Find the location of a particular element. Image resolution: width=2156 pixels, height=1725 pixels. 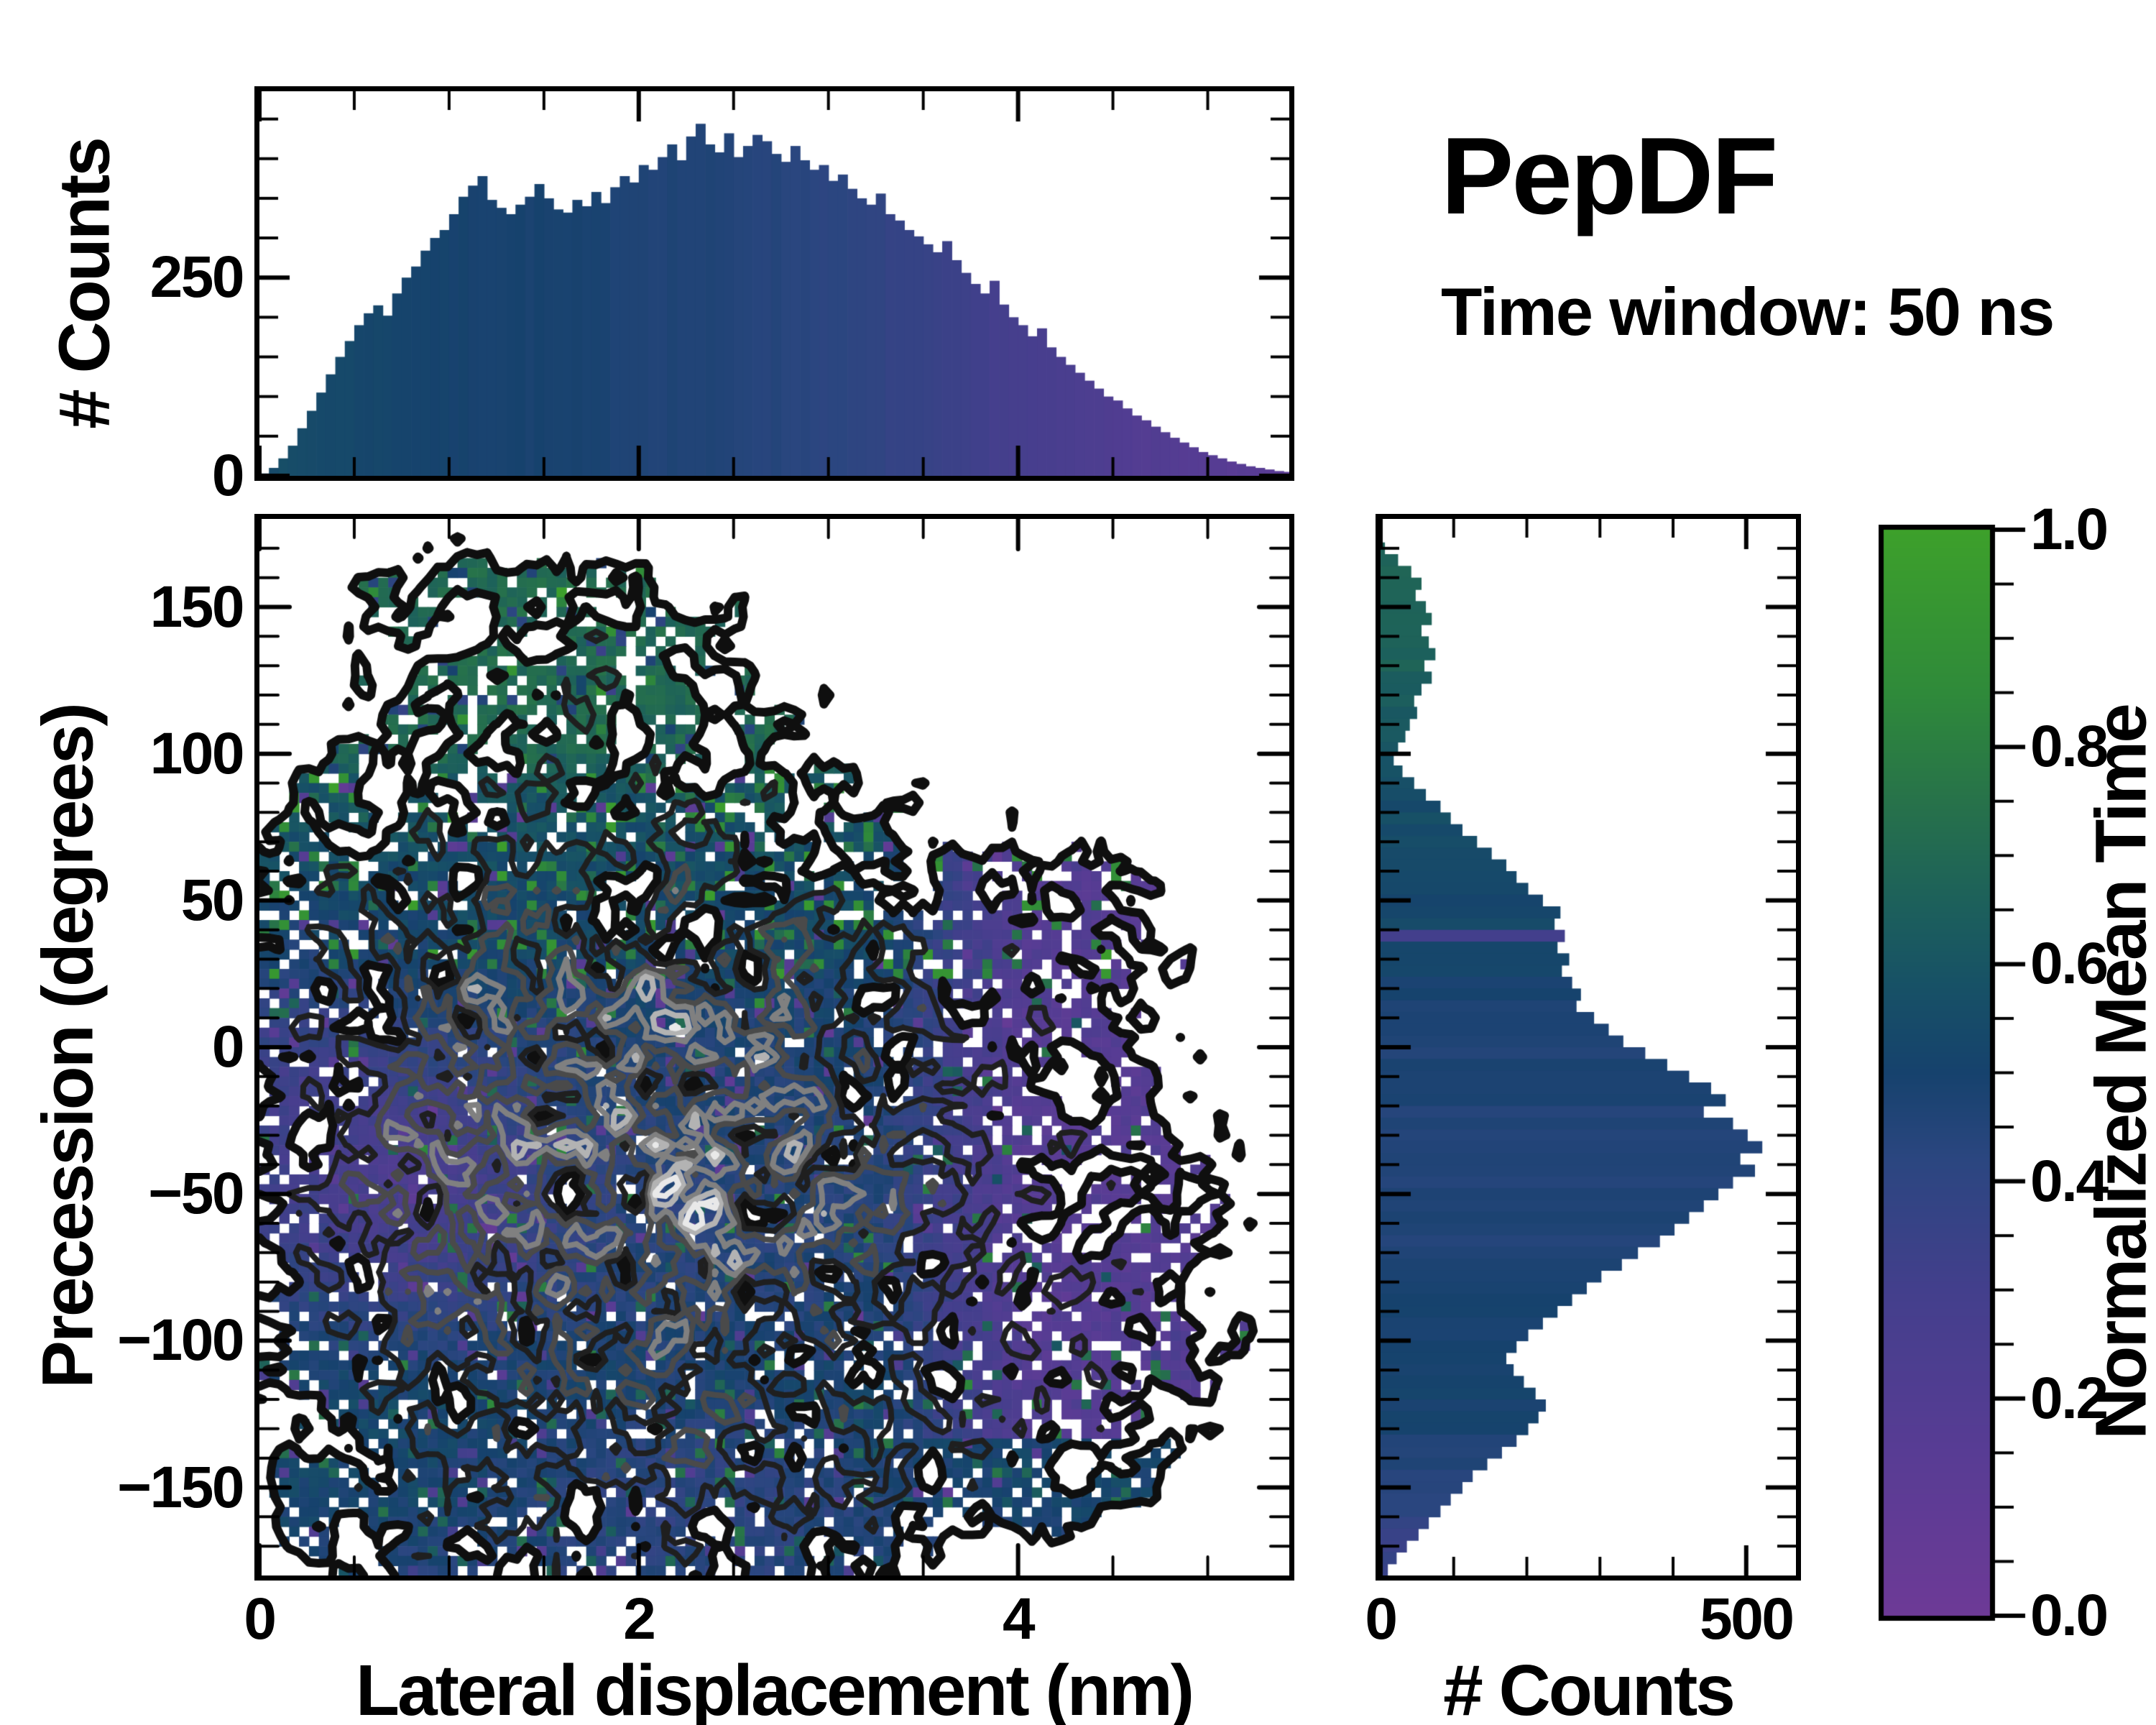

heatmap-y-tick-label: −50 is located at coordinates (196, 1194).